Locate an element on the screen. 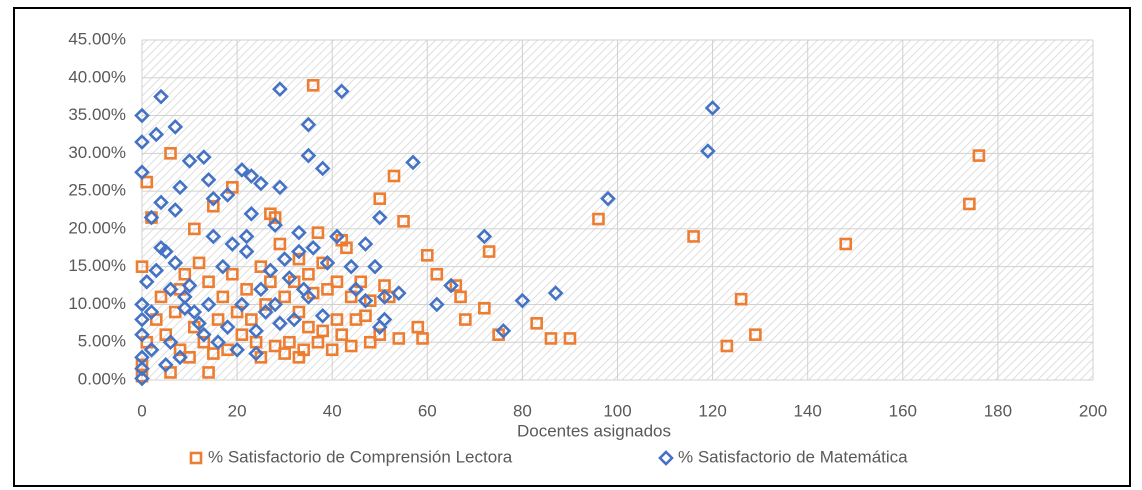 The height and width of the screenshot is (490, 1142). x-tick-label: 140 is located at coordinates (808, 410).